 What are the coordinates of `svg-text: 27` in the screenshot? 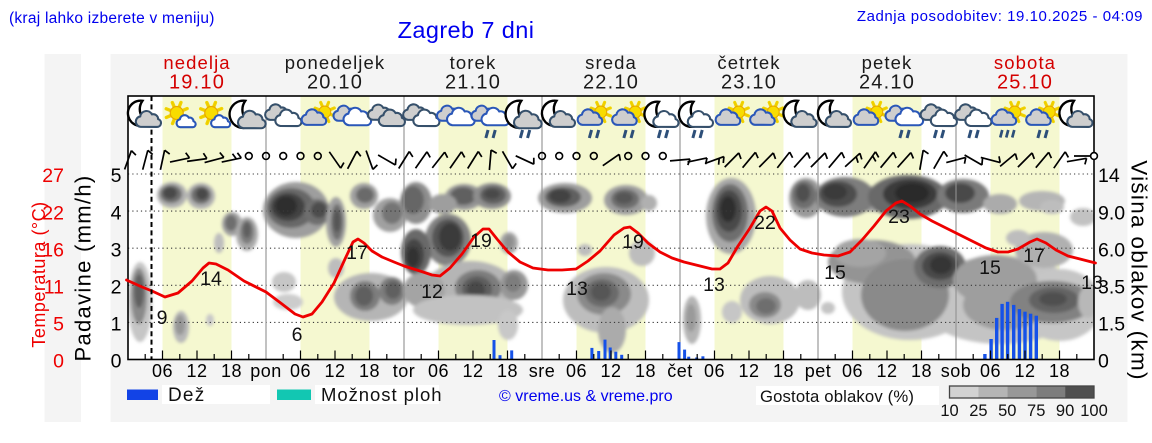 It's located at (53, 176).